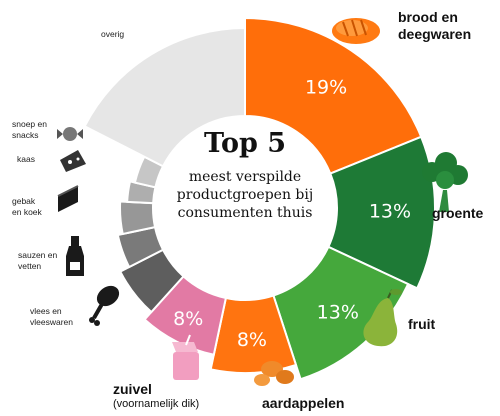 The height and width of the screenshot is (416, 500). I want to click on label-zuivel-sub: (voornamelijk dik), so click(156, 404).